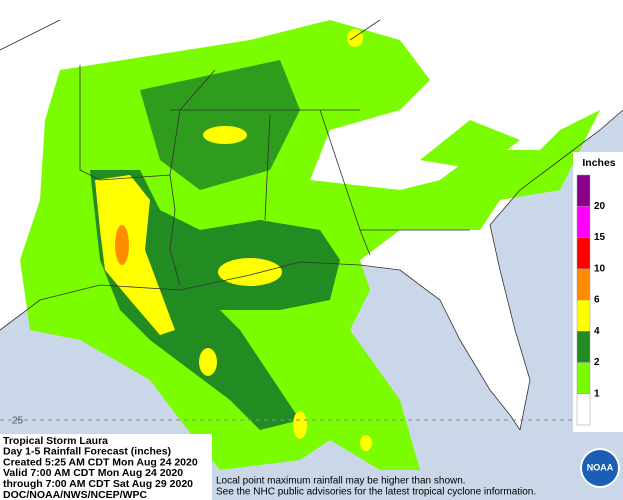  I want to click on legend-label: 10, so click(600, 268).